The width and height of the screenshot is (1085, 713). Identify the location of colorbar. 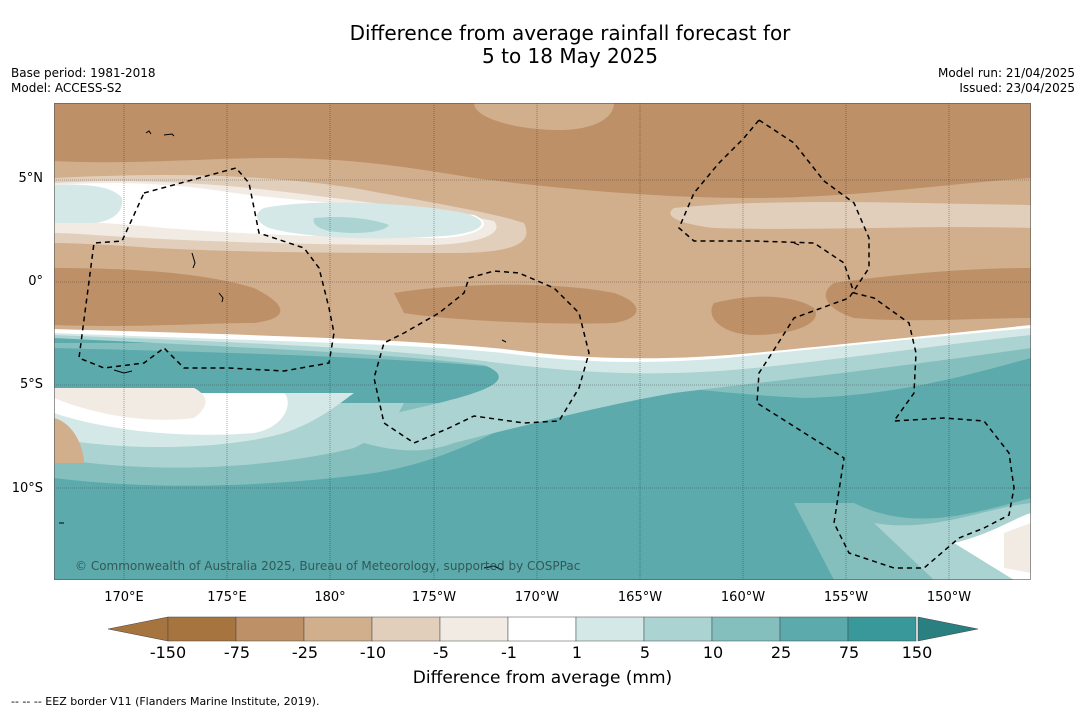
(543, 629).